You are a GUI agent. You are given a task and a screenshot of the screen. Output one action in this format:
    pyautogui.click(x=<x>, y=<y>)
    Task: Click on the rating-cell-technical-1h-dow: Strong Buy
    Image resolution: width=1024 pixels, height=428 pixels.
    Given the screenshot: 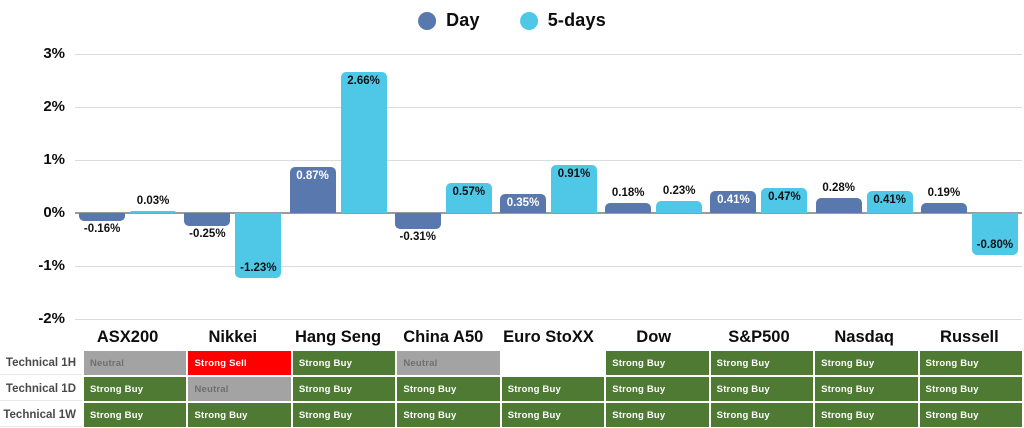 What is the action you would take?
    pyautogui.click(x=657, y=363)
    